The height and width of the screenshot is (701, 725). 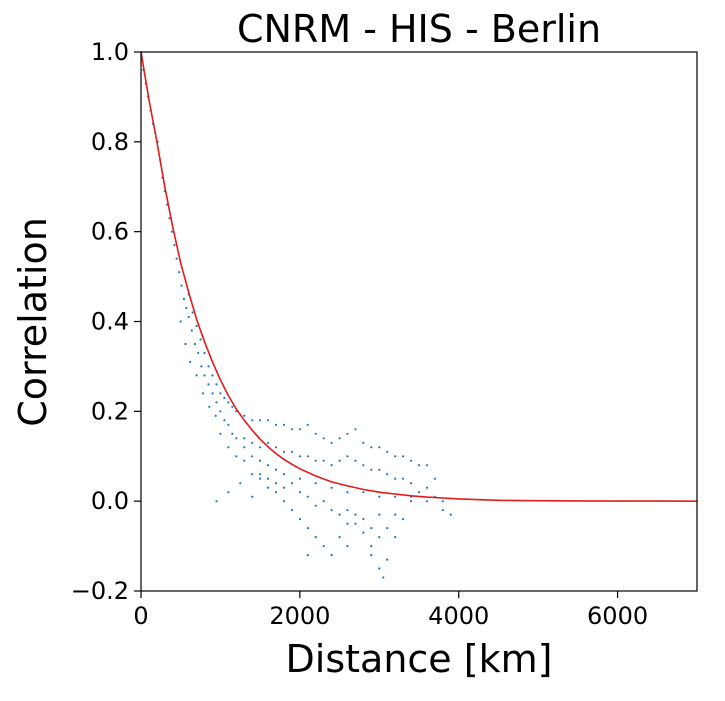 What do you see at coordinates (33, 322) in the screenshot?
I see `y-axis-label: Correlation` at bounding box center [33, 322].